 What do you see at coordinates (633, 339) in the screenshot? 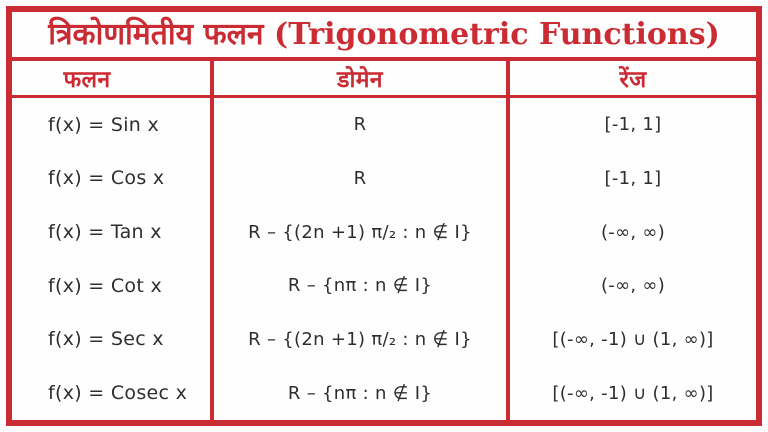
I see `range-cell-sec: [(-∞, -1) ∪ (1, ∞)]` at bounding box center [633, 339].